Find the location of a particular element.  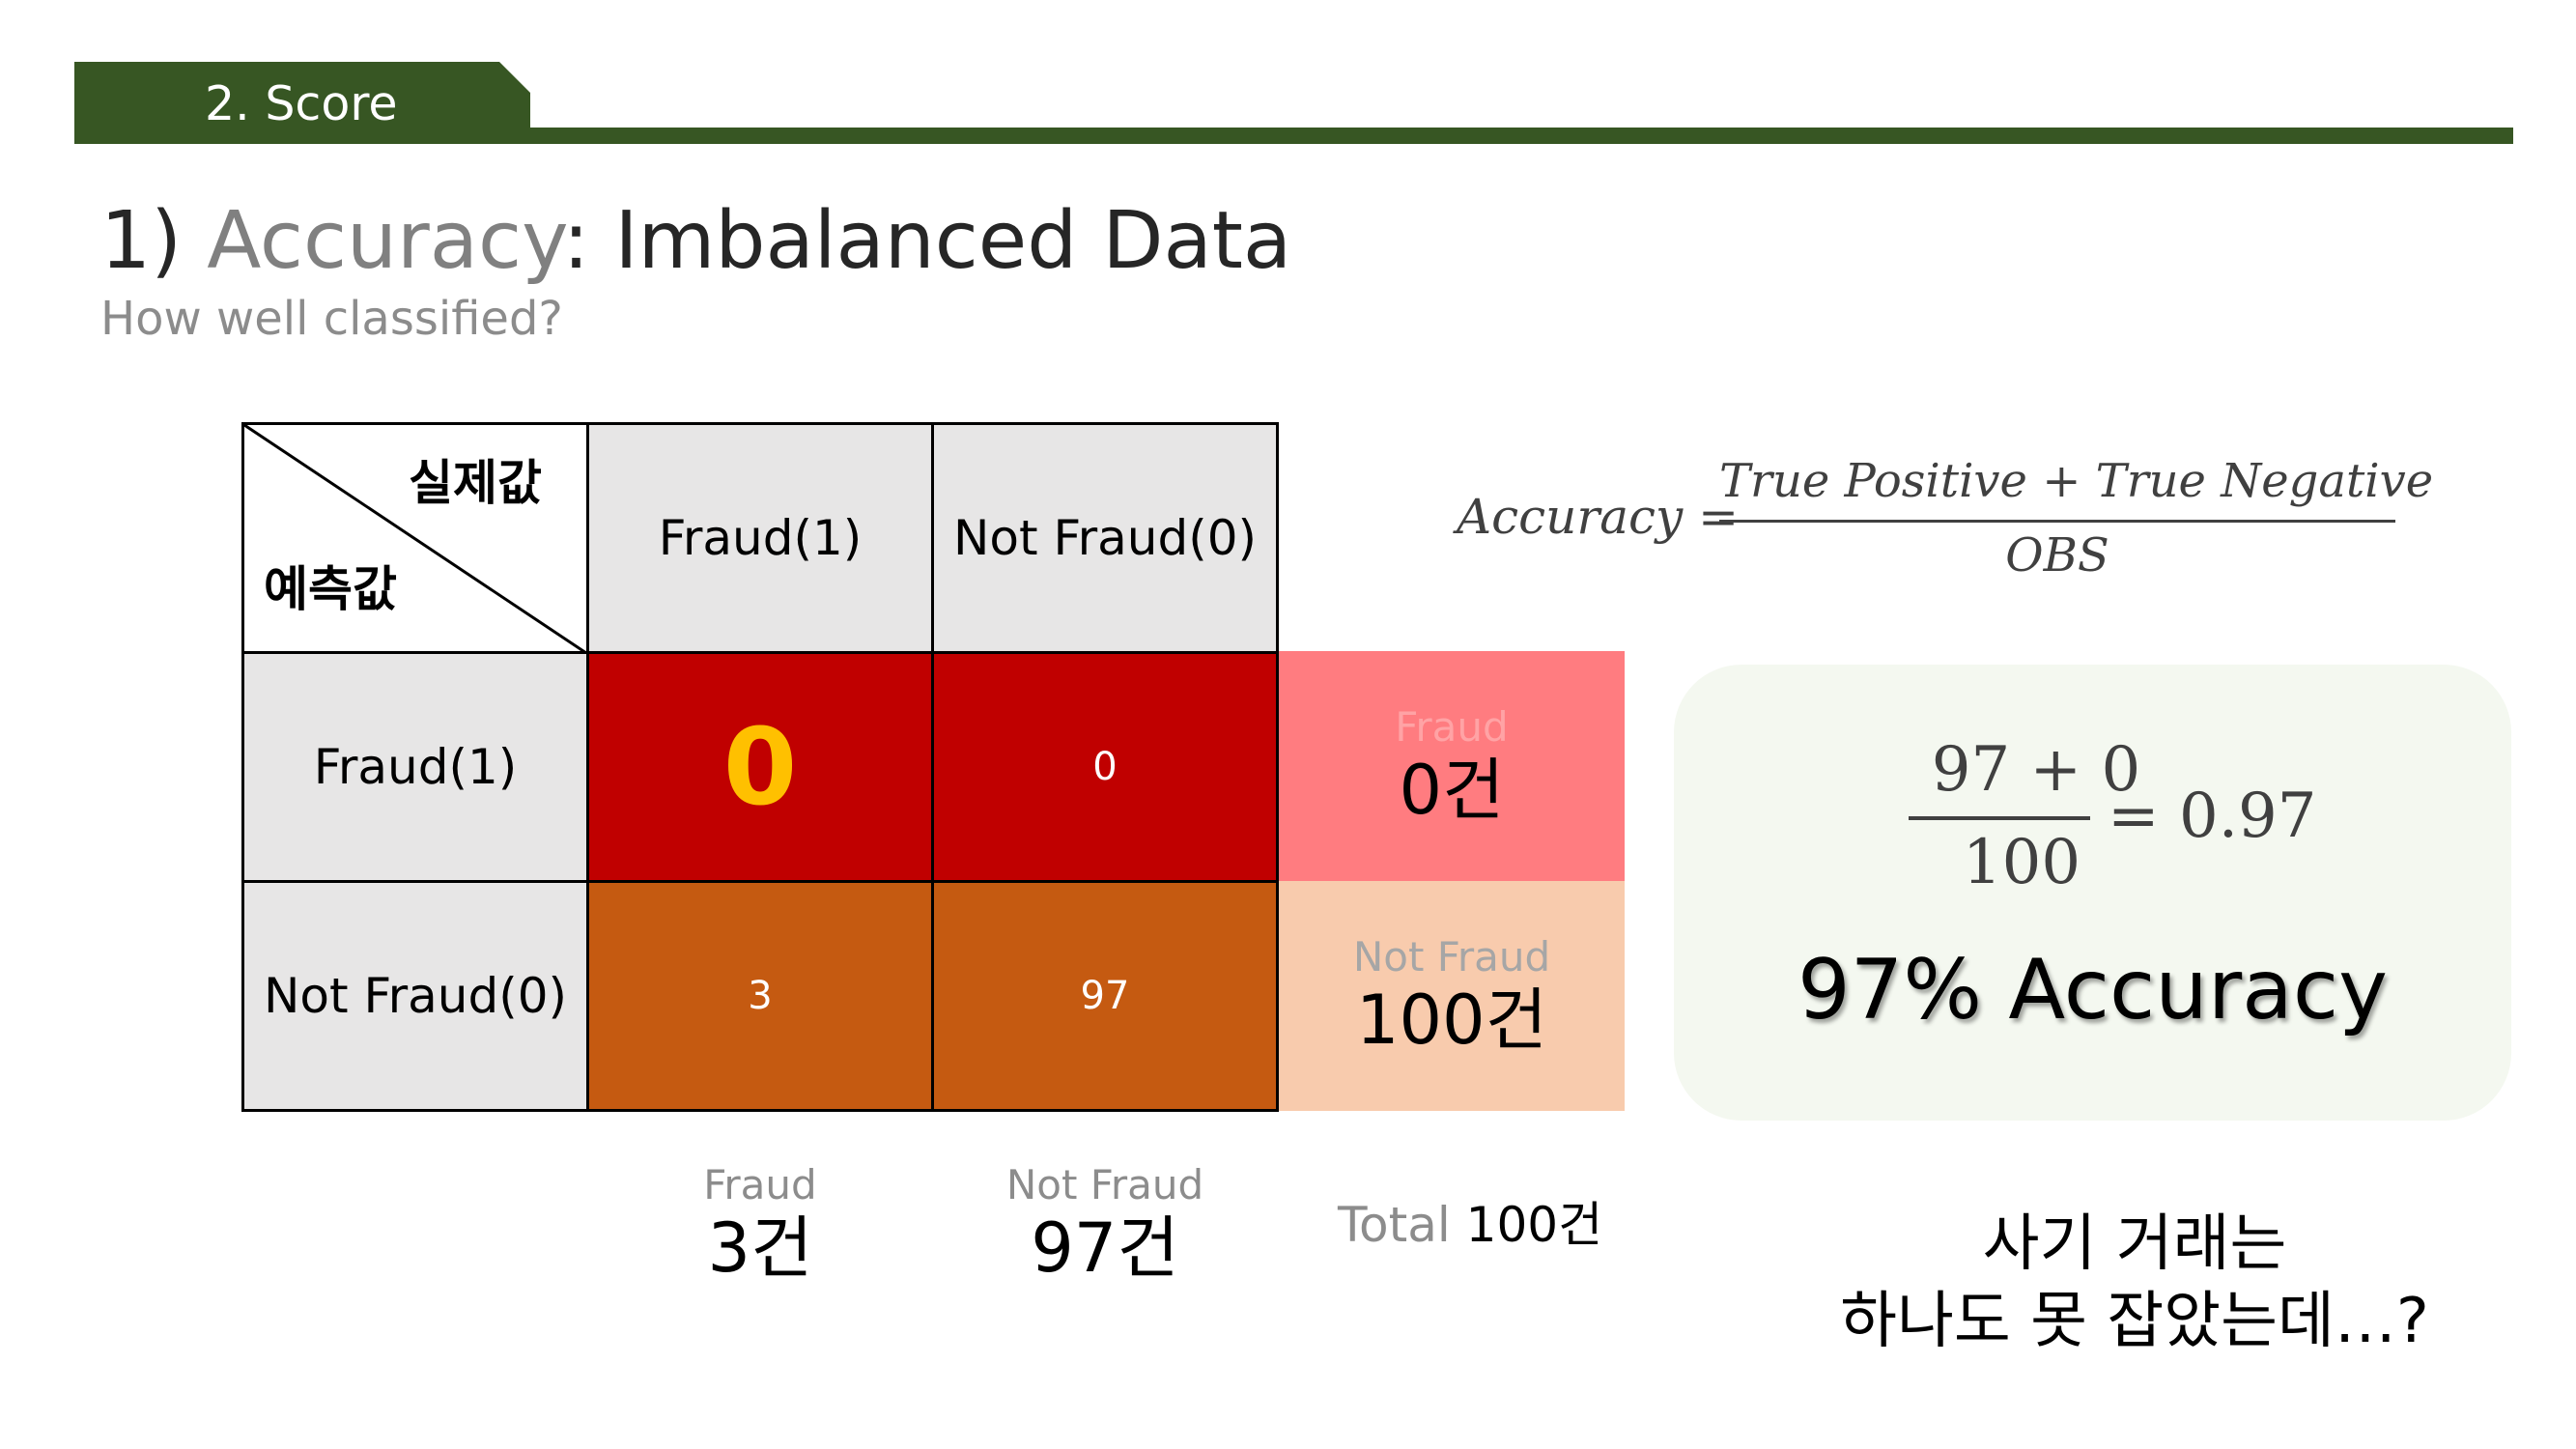

header-rule is located at coordinates (1293, 136).